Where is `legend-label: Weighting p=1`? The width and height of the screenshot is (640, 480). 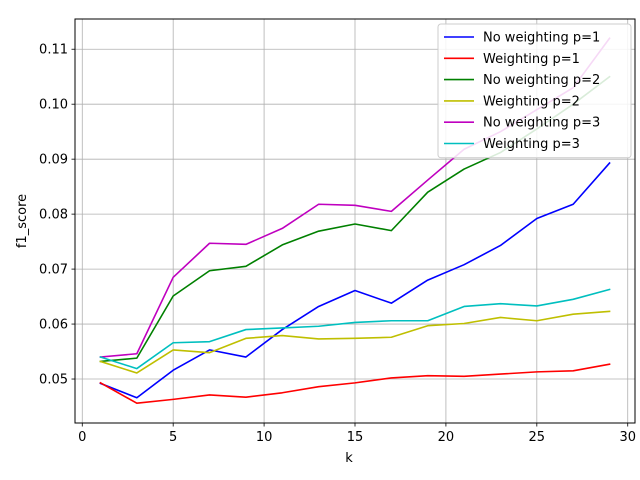
legend-label: Weighting p=1 is located at coordinates (531, 59).